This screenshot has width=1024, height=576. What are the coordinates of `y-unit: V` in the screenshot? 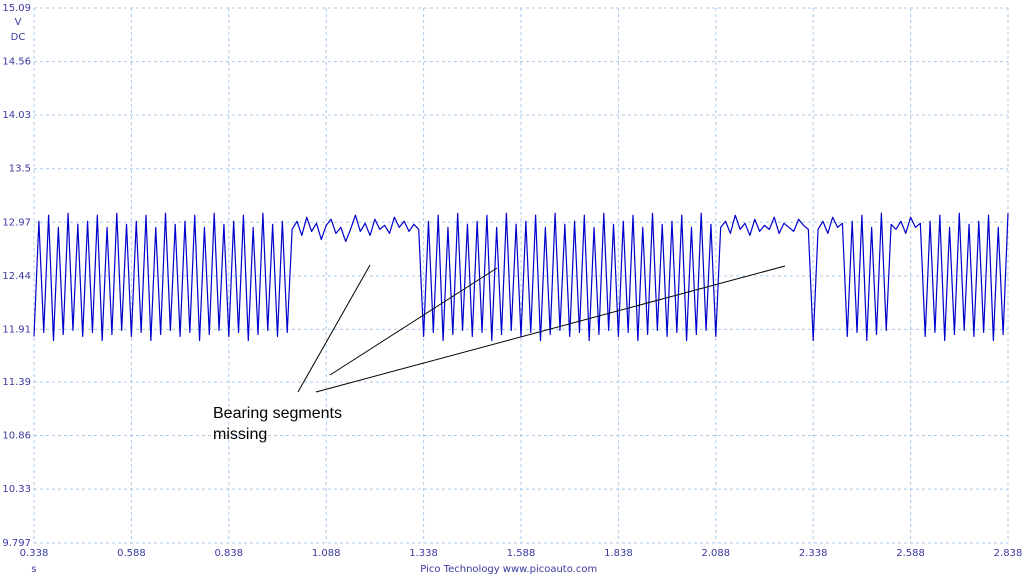 It's located at (18, 22).